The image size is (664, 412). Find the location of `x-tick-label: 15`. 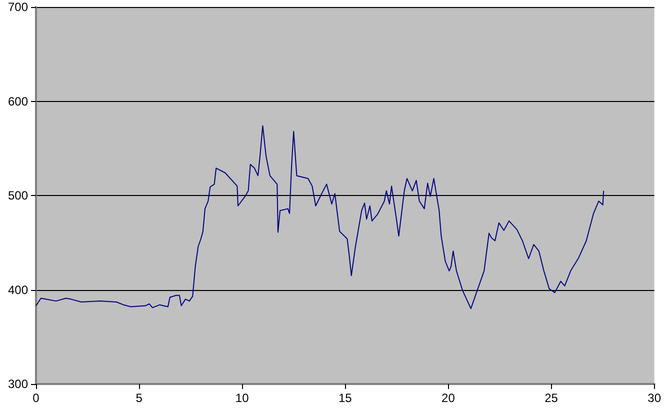

x-tick-label: 15 is located at coordinates (345, 398).